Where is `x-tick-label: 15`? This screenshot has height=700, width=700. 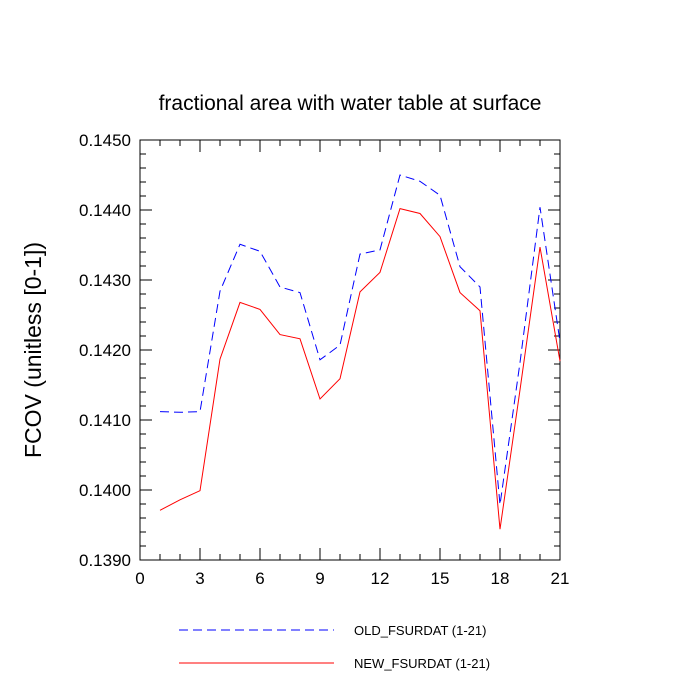
x-tick-label: 15 is located at coordinates (440, 578).